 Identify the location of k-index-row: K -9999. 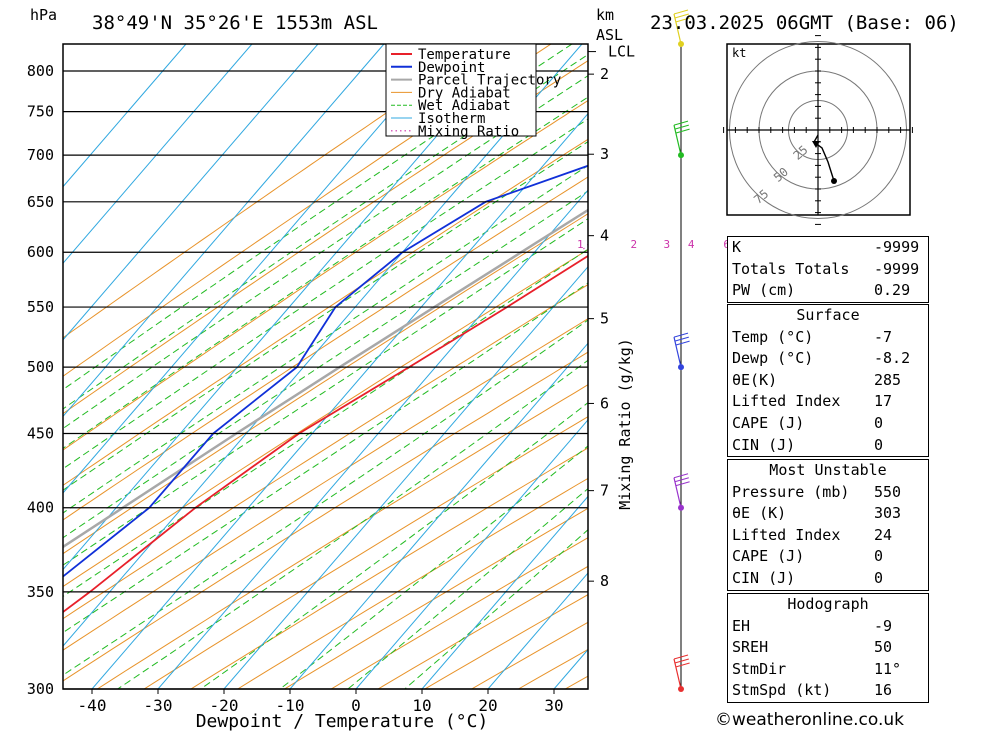
(826, 247).